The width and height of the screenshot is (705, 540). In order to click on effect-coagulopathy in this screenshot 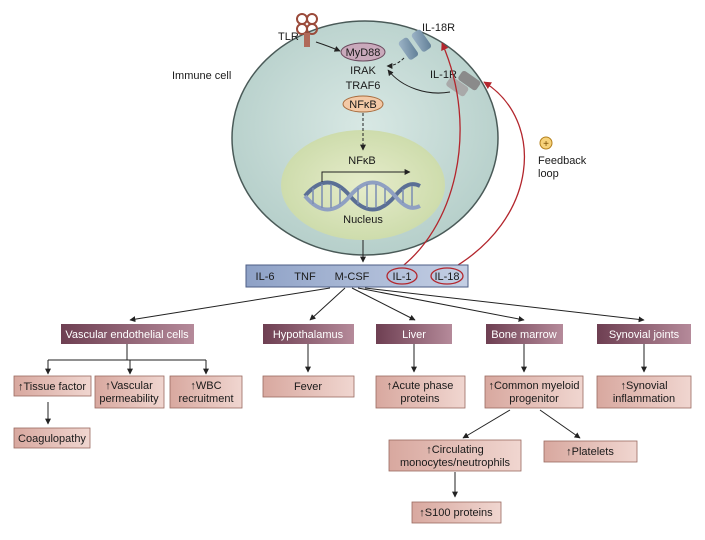, I will do `click(52, 438)`.